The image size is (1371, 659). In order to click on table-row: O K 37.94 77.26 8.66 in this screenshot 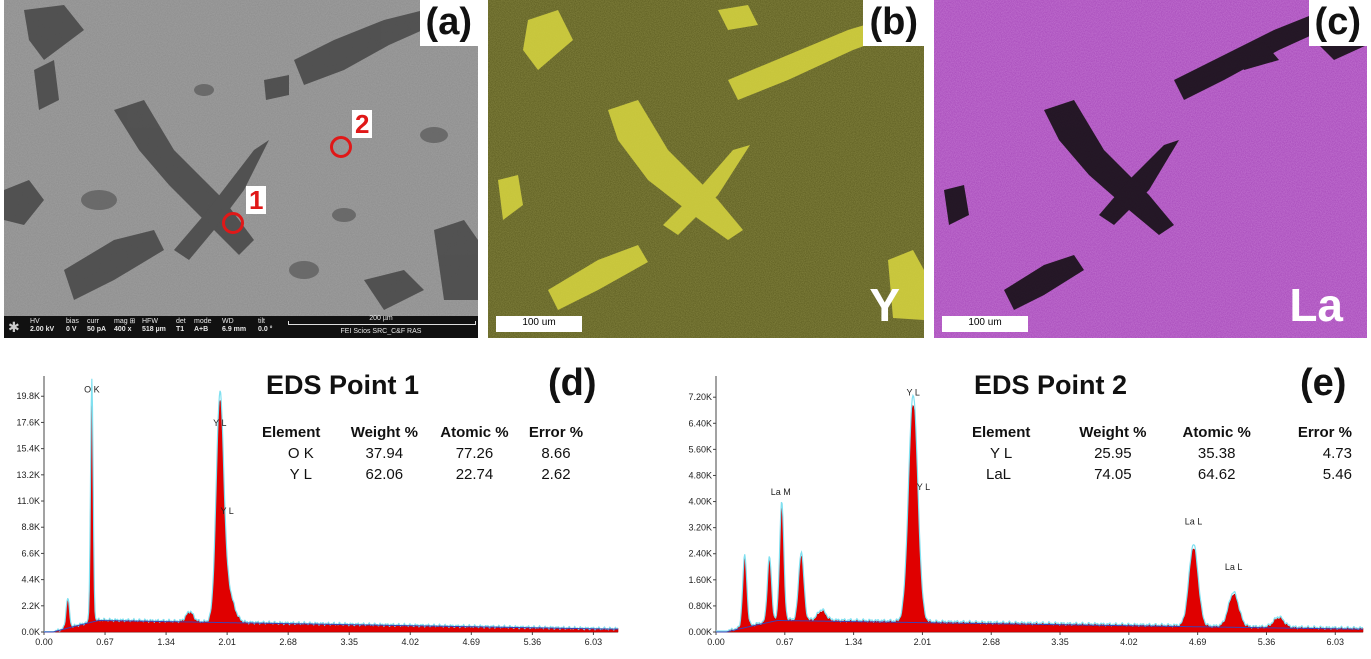, I will do `click(429, 453)`.